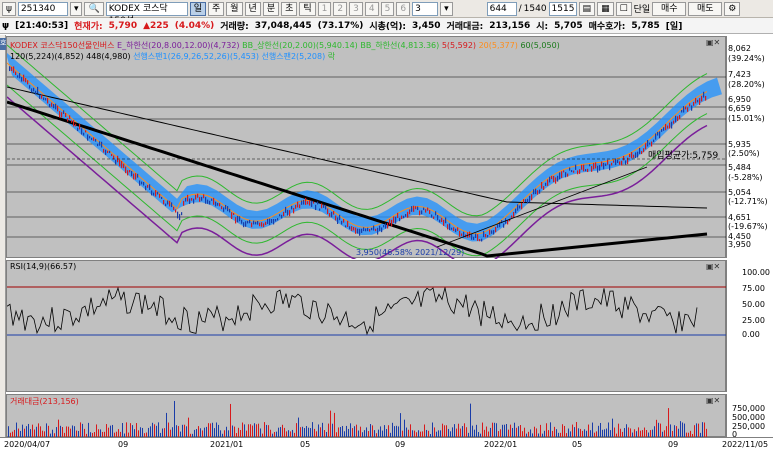 This screenshot has height=452, width=773. Describe the element at coordinates (425, 8) in the screenshot. I see `period-select: 3` at that location.